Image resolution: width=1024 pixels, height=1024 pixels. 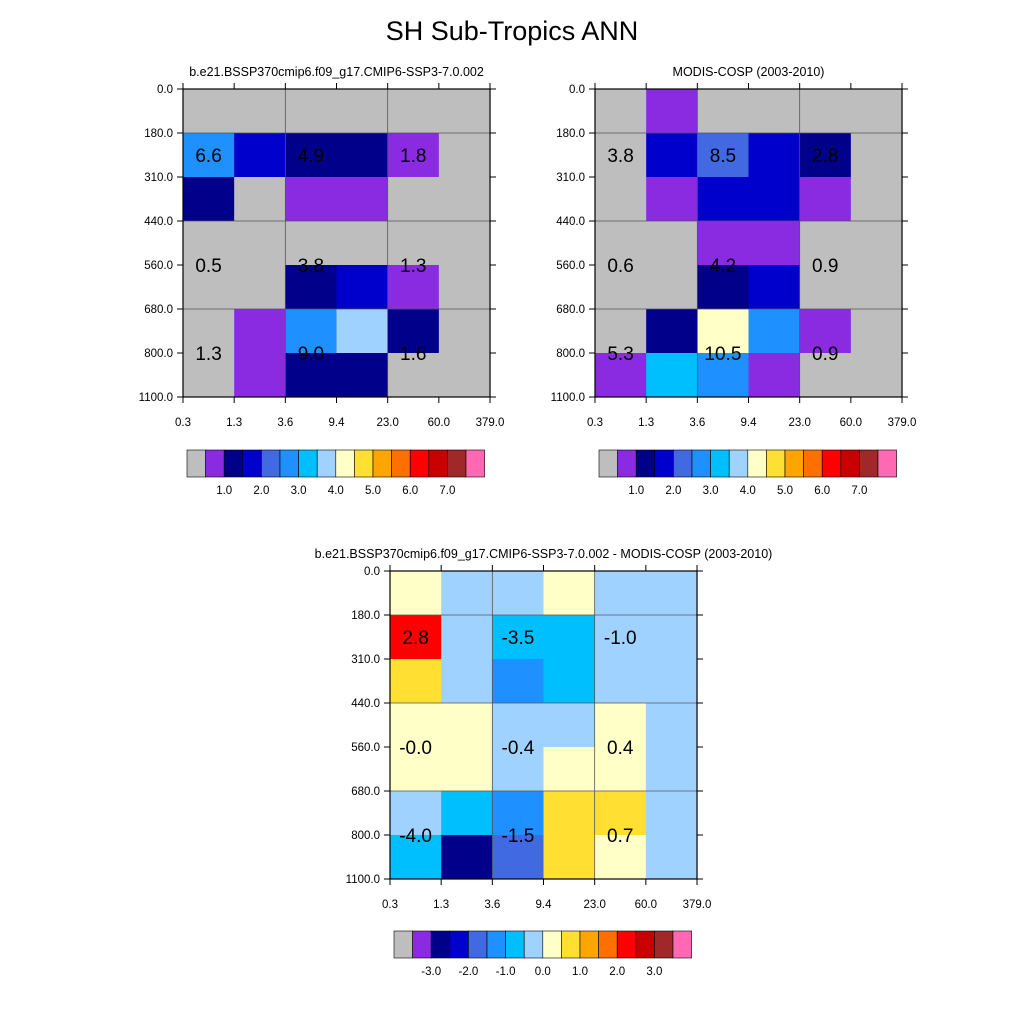 What do you see at coordinates (261, 491) in the screenshot?
I see `colorbar-label: 2.0` at bounding box center [261, 491].